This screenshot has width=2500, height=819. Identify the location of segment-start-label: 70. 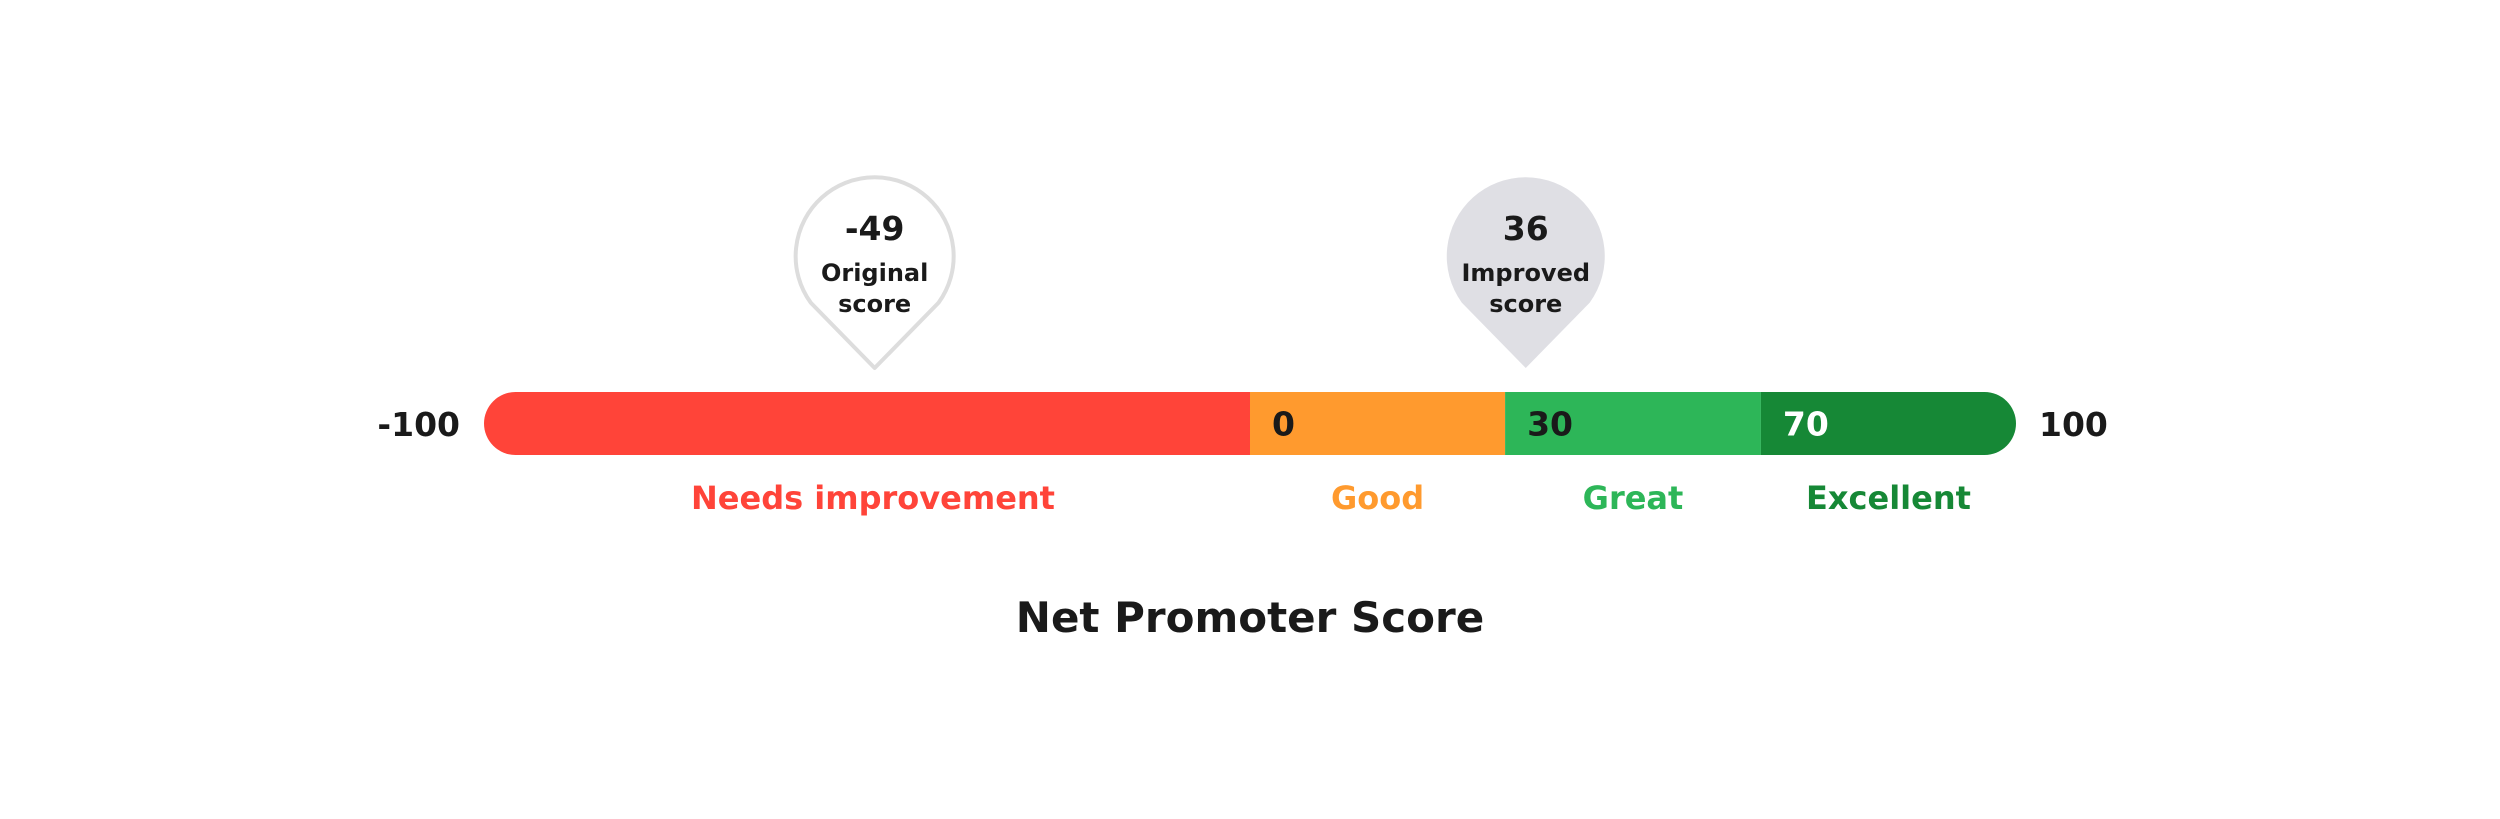
(1806, 424).